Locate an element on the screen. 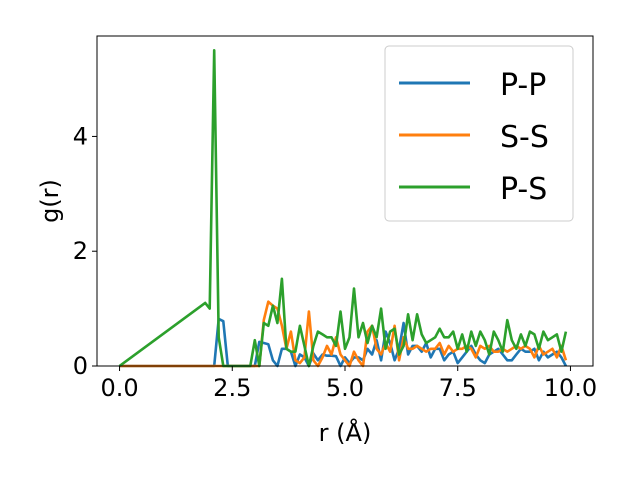 The image size is (640, 480). y-tick-label: 0 is located at coordinates (80, 366).